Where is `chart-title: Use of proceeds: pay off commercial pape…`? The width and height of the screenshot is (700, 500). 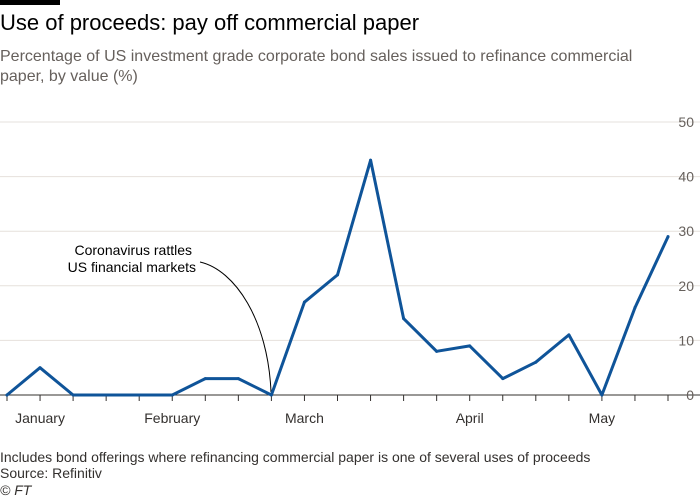
chart-title: Use of proceeds: pay off commercial pape… is located at coordinates (210, 22).